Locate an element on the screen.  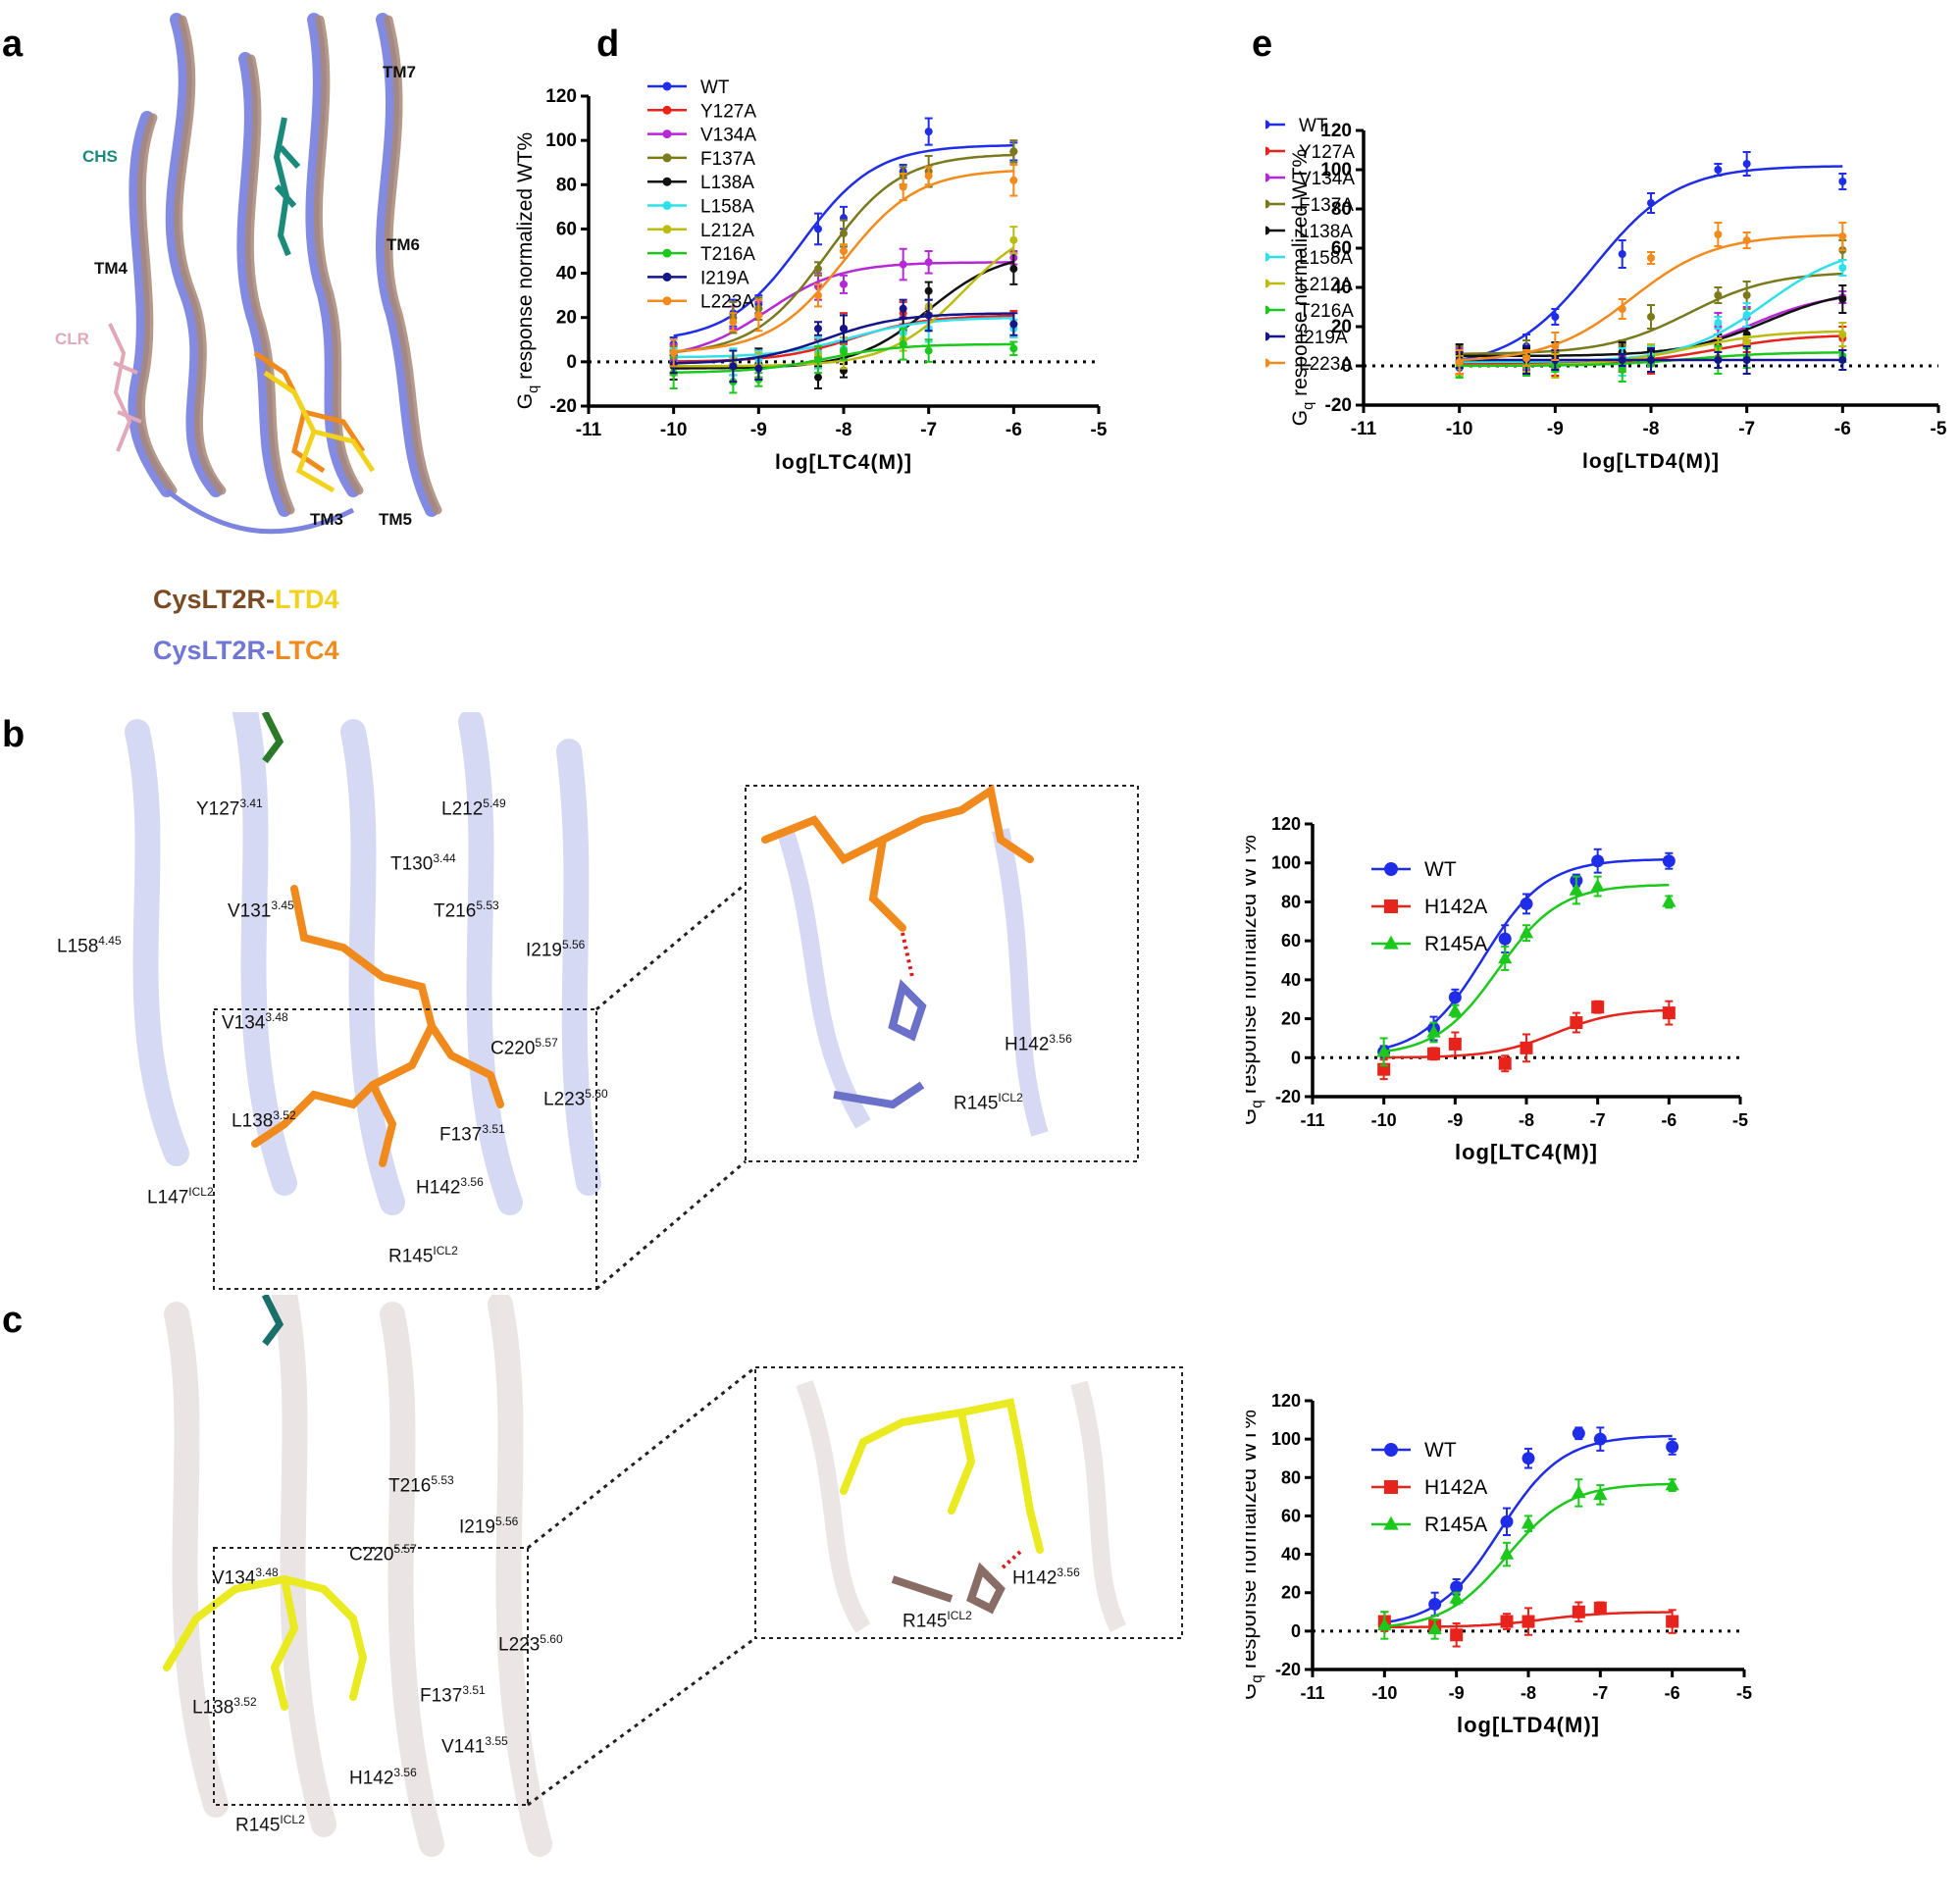
series-wt is located at coordinates (1526, 953).